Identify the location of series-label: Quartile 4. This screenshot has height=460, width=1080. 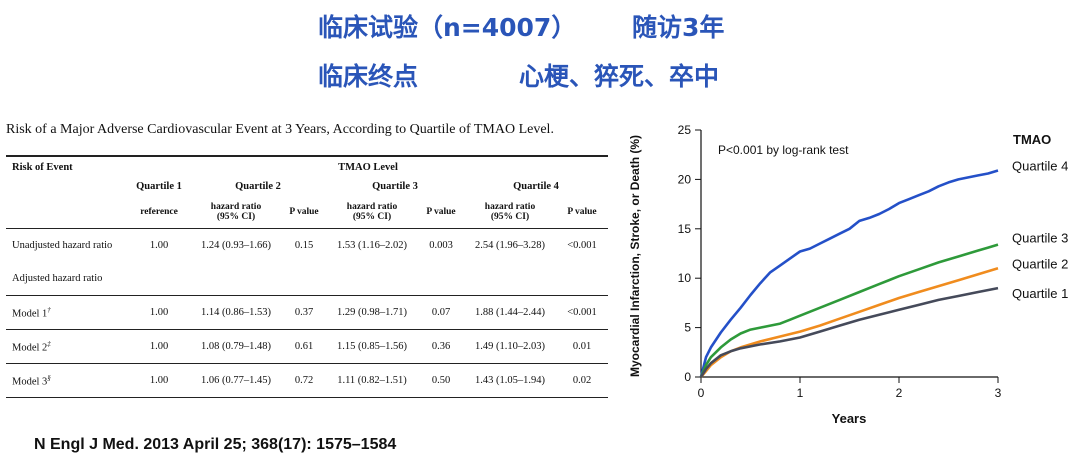
(1040, 166).